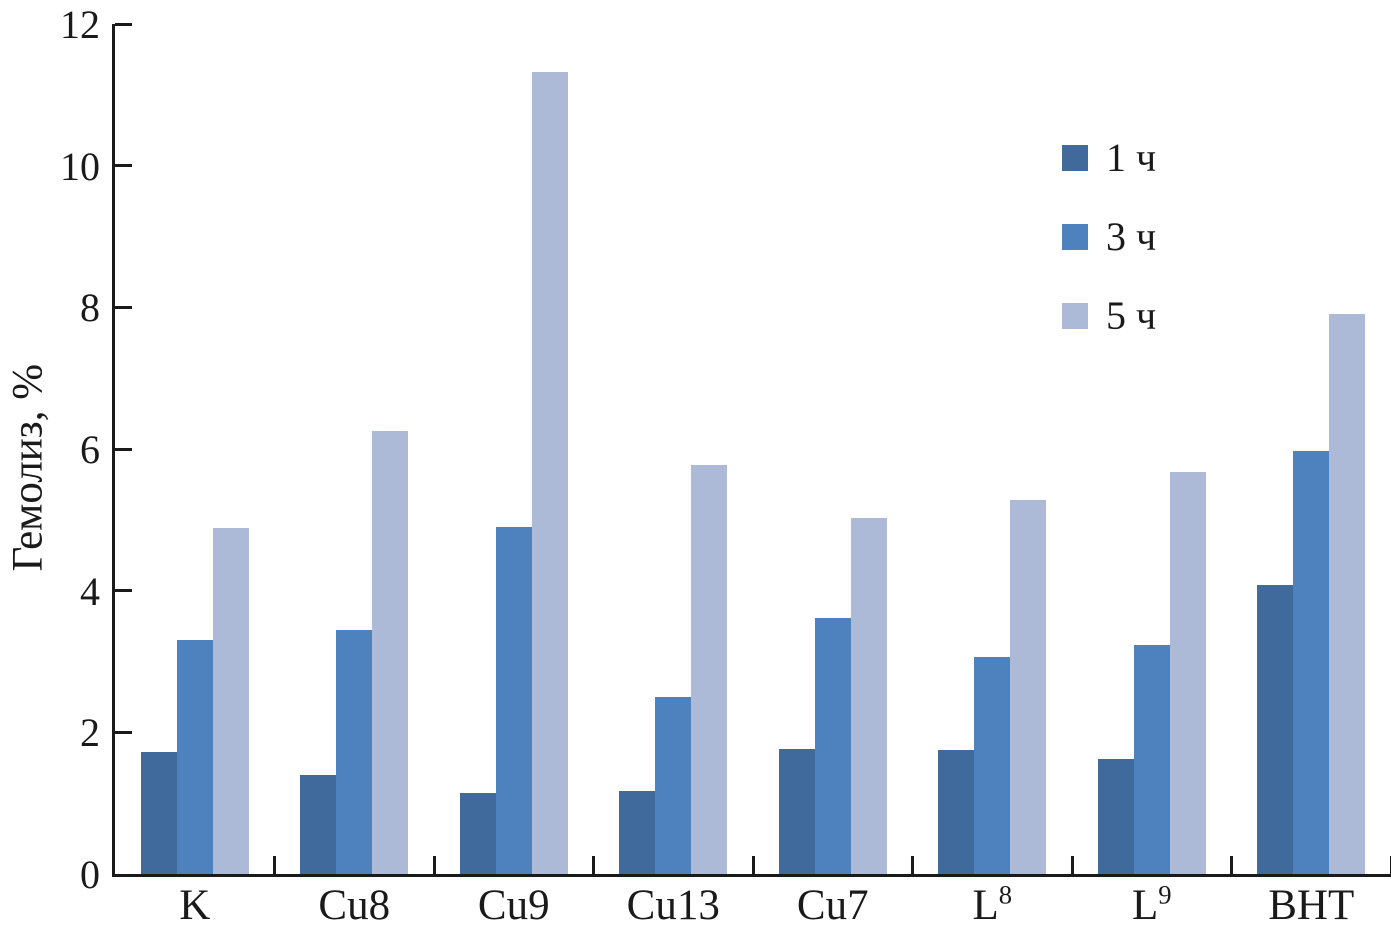  What do you see at coordinates (354, 751) in the screenshot?
I see `bar-Cu8-series2` at bounding box center [354, 751].